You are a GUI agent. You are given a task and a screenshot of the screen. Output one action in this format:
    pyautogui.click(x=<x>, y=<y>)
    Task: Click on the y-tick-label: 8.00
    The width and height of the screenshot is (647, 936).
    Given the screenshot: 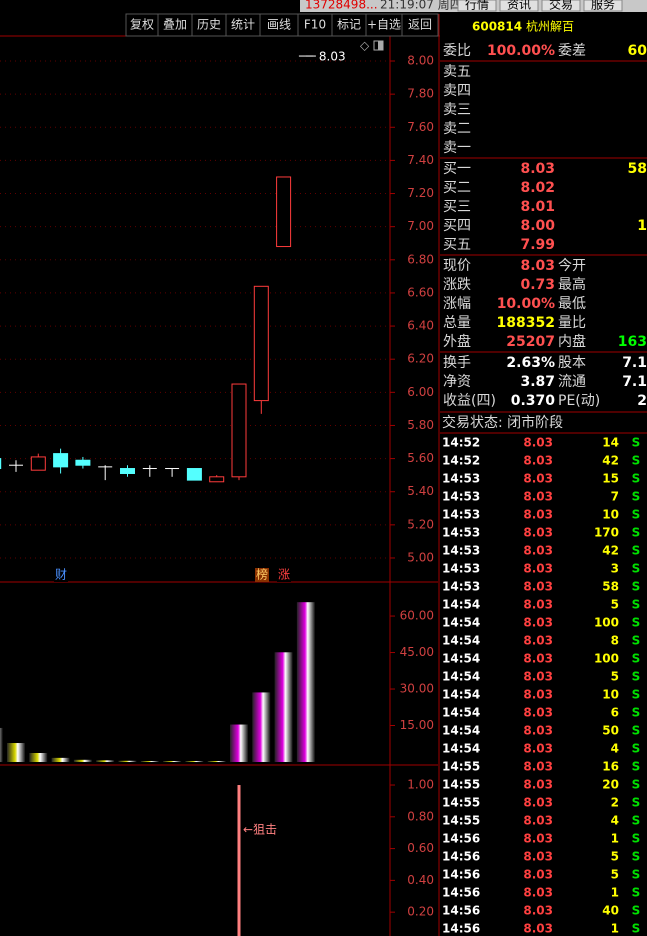 What is the action you would take?
    pyautogui.click(x=420, y=61)
    